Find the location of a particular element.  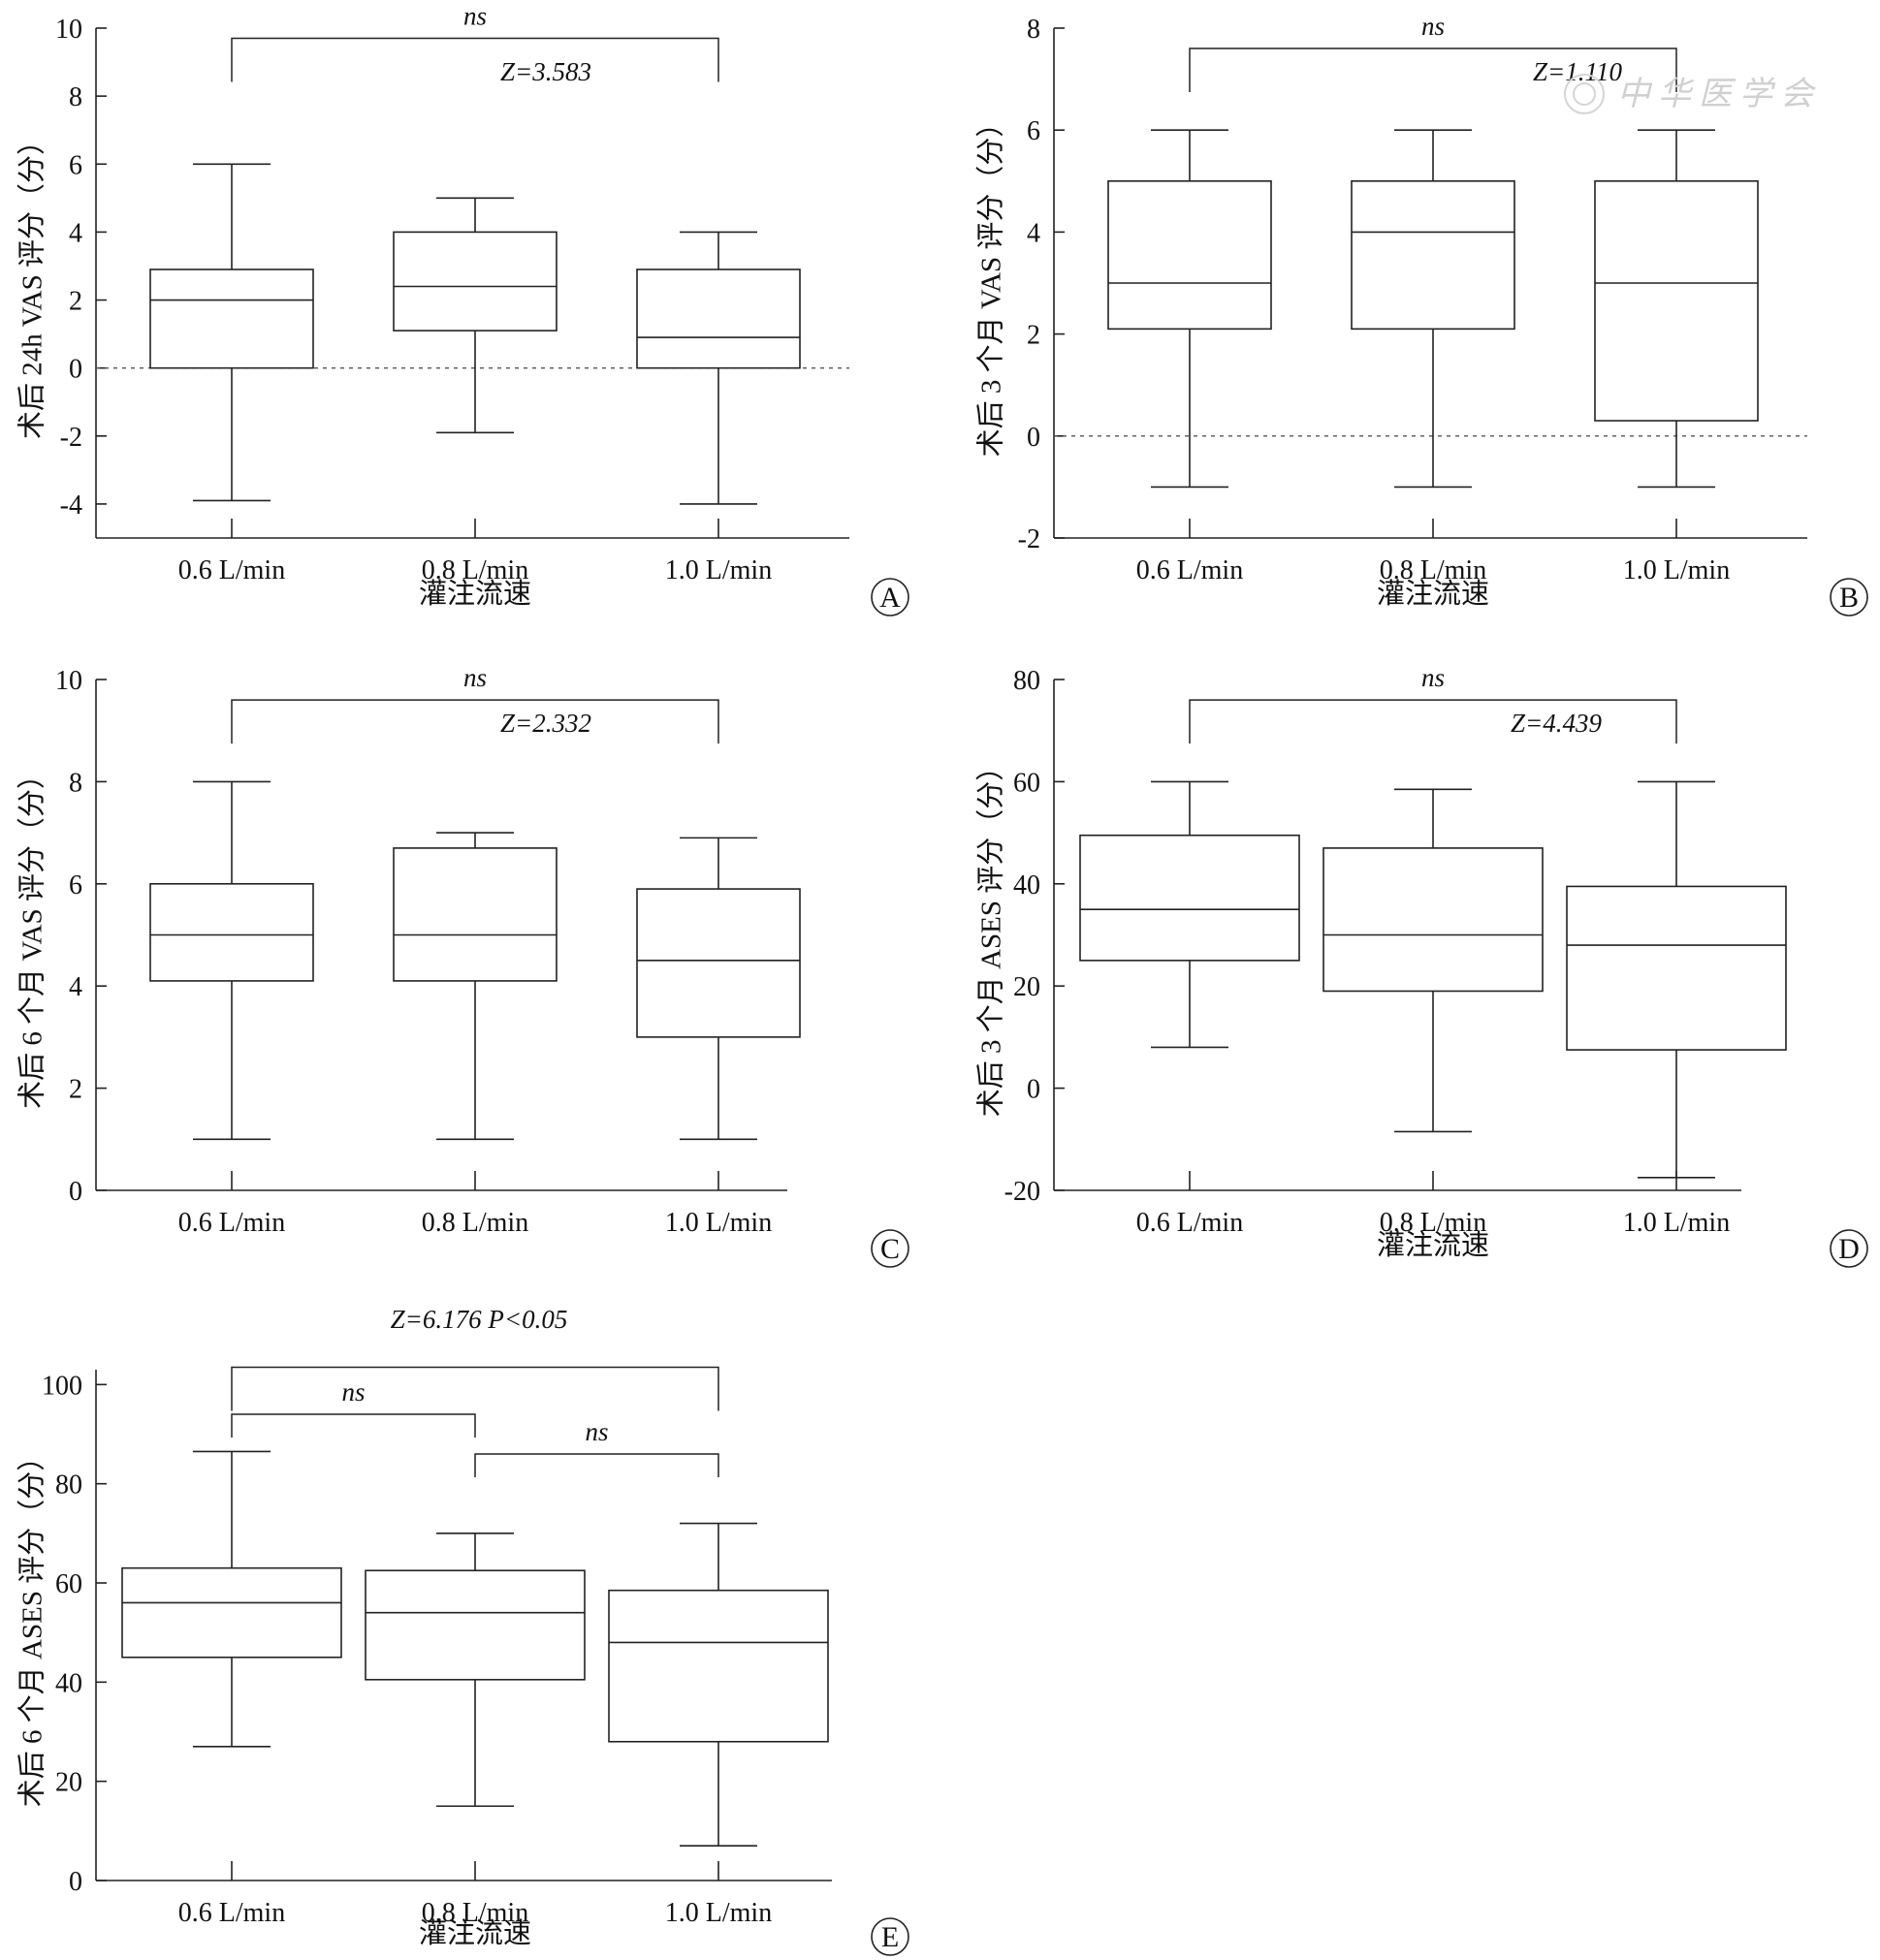

watermark-seal-icon is located at coordinates (1585, 94).